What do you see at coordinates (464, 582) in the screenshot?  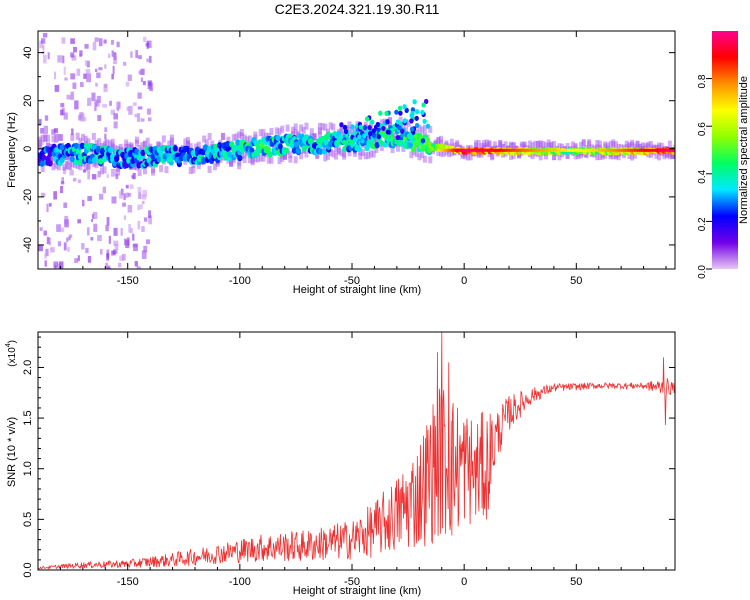 I see `x-tick-label: 0` at bounding box center [464, 582].